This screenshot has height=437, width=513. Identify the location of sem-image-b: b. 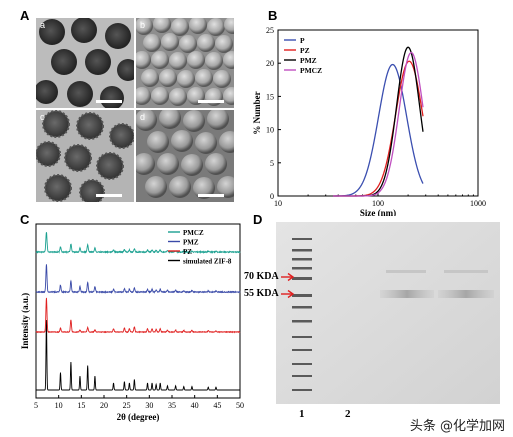
(185, 63).